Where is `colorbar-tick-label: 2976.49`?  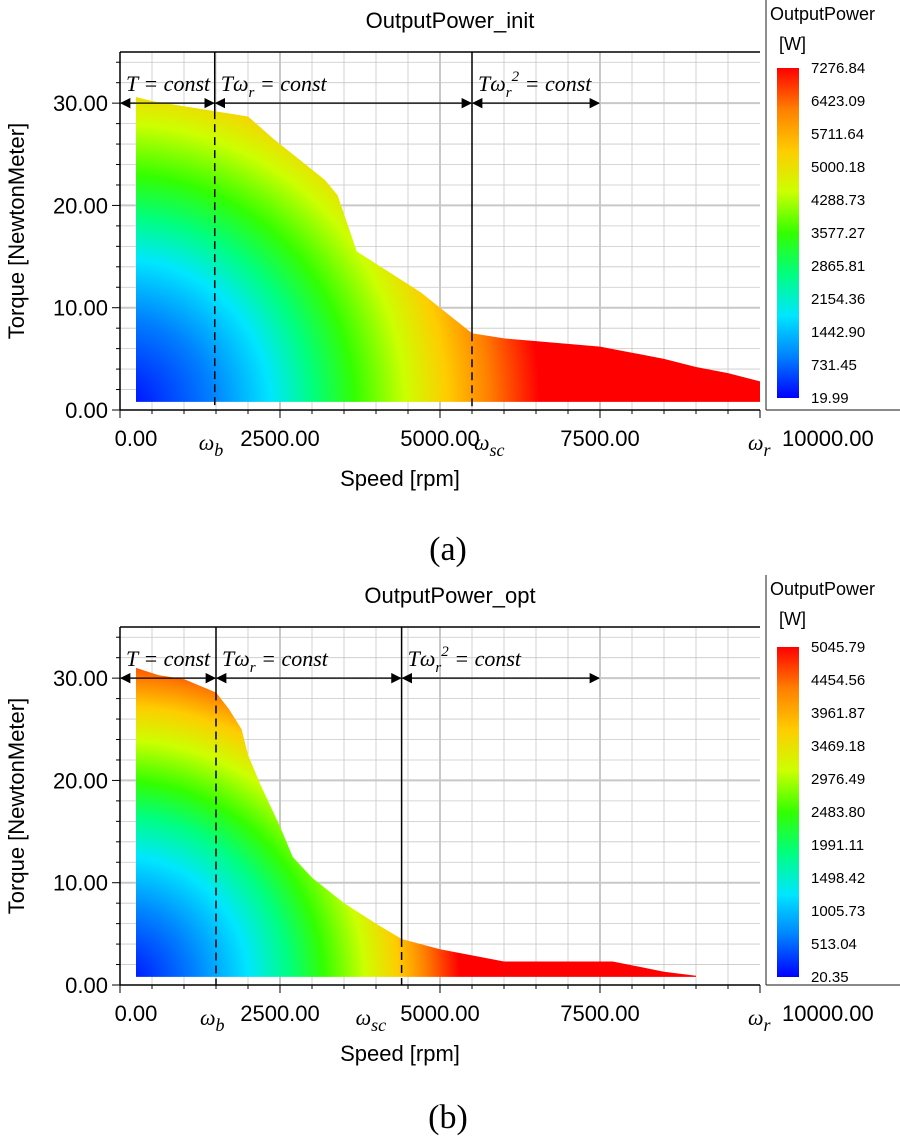 colorbar-tick-label: 2976.49 is located at coordinates (838, 779).